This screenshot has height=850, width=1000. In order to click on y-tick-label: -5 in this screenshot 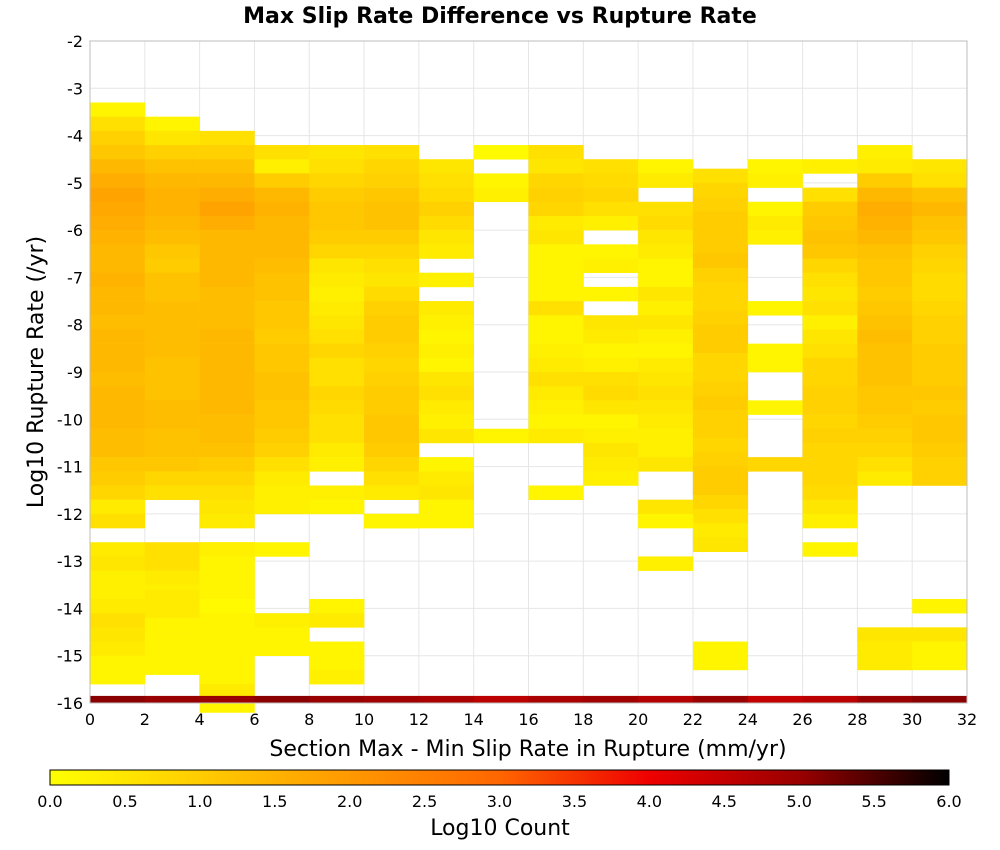, I will do `click(75, 183)`.